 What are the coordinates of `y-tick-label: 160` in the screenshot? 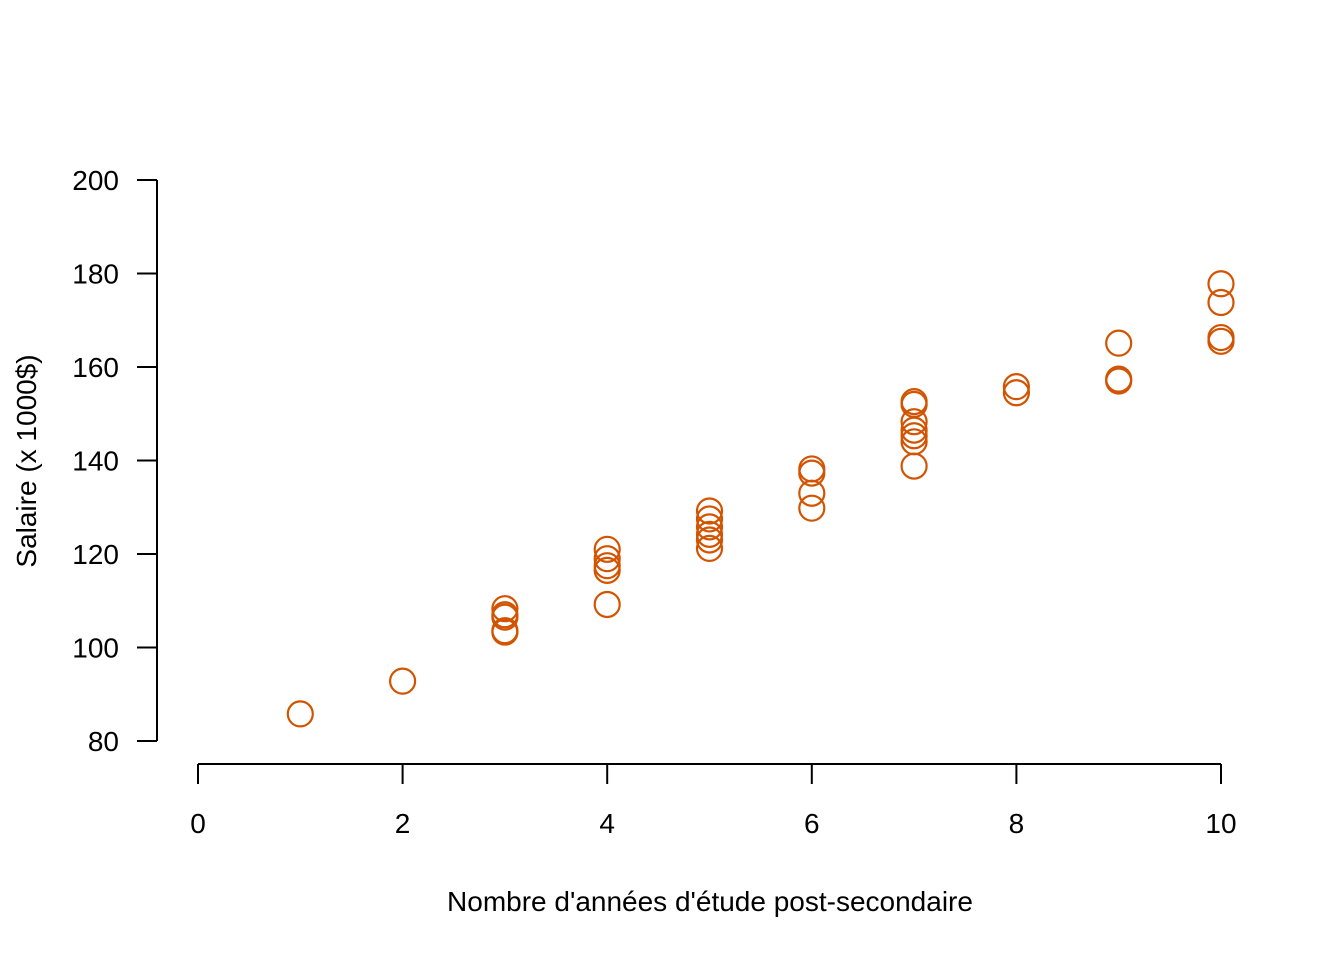 It's located at (95, 367).